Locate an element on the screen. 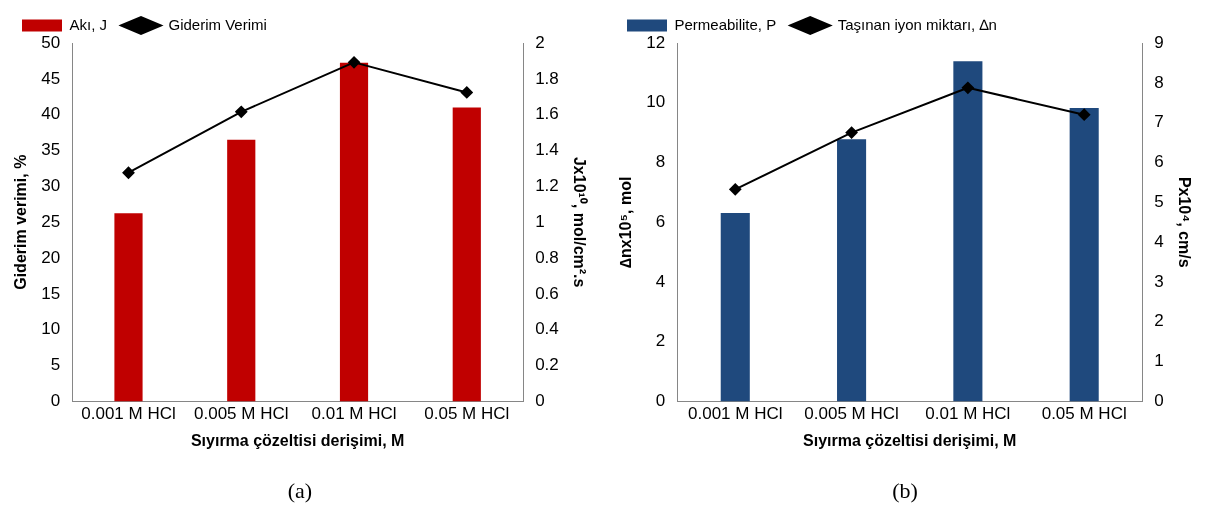 Image resolution: width=1209 pixels, height=522 pixels. y-axis-title: Giderim verimi, % is located at coordinates (21, 222).